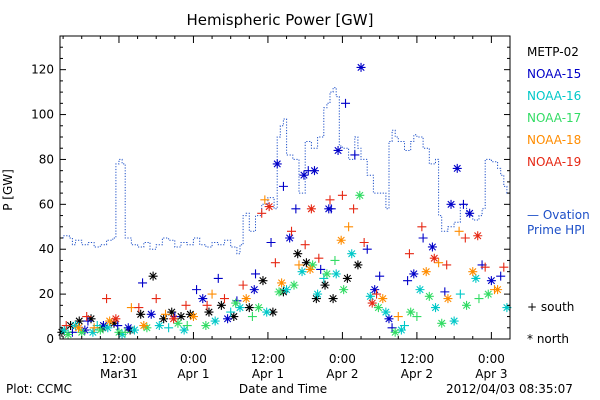 The width and height of the screenshot is (600, 400). Describe the element at coordinates (119, 374) in the screenshot. I see `x-tick-date: Mar31` at that location.